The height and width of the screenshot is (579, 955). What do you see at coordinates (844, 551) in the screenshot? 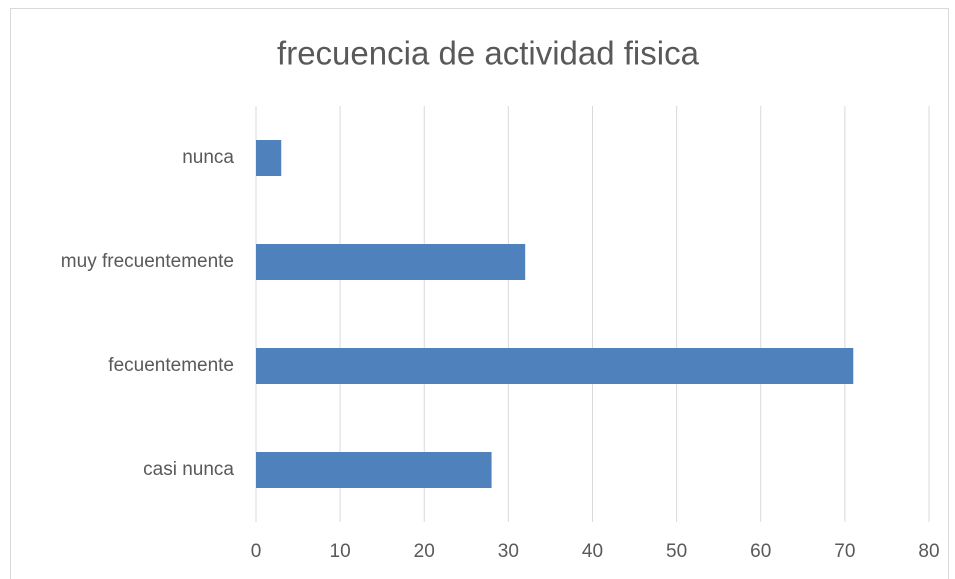
I see `x-tick-label: 70` at bounding box center [844, 551].